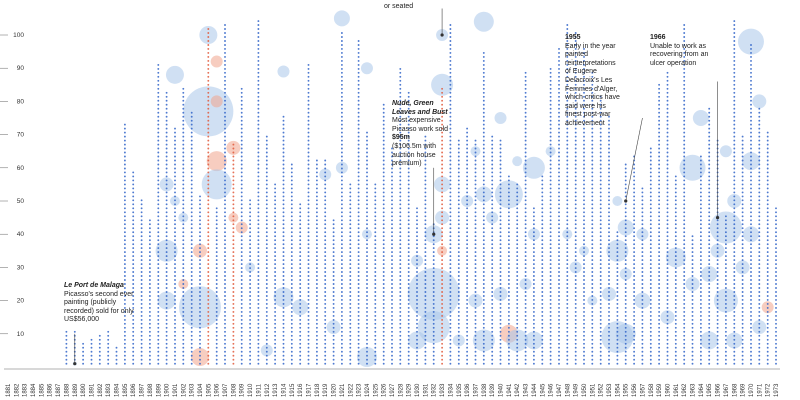  Describe the element at coordinates (209, 390) in the screenshot. I see `x-tick-label: 1905` at that location.